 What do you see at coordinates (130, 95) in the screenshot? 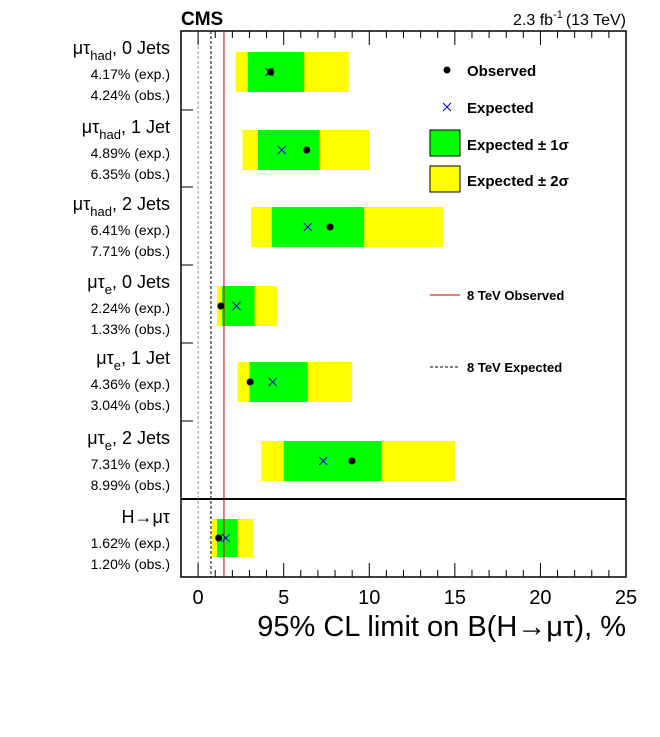
I see `category-observed-text: 4.24% (obs.)` at bounding box center [130, 95].